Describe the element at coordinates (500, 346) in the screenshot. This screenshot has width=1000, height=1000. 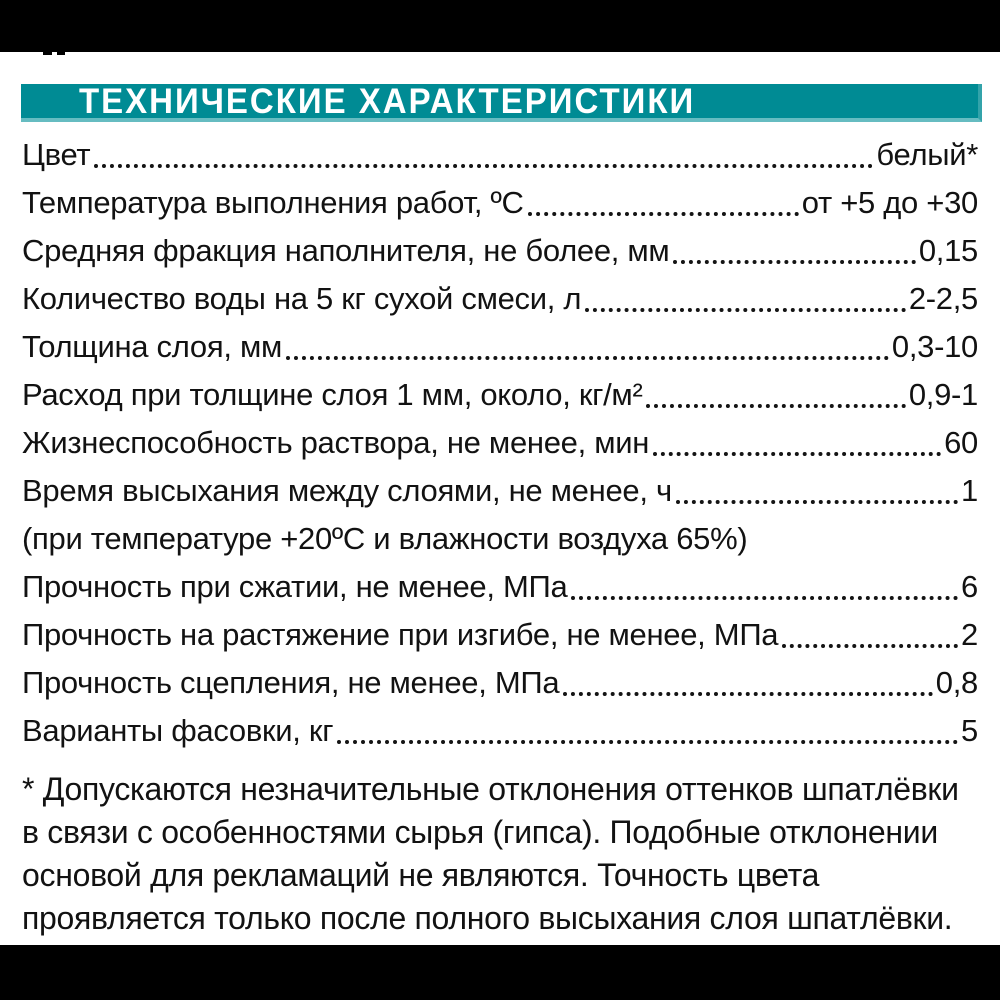
I see `spec-row-layer-thickness: Толщина слоя, мм 0,3-10` at that location.